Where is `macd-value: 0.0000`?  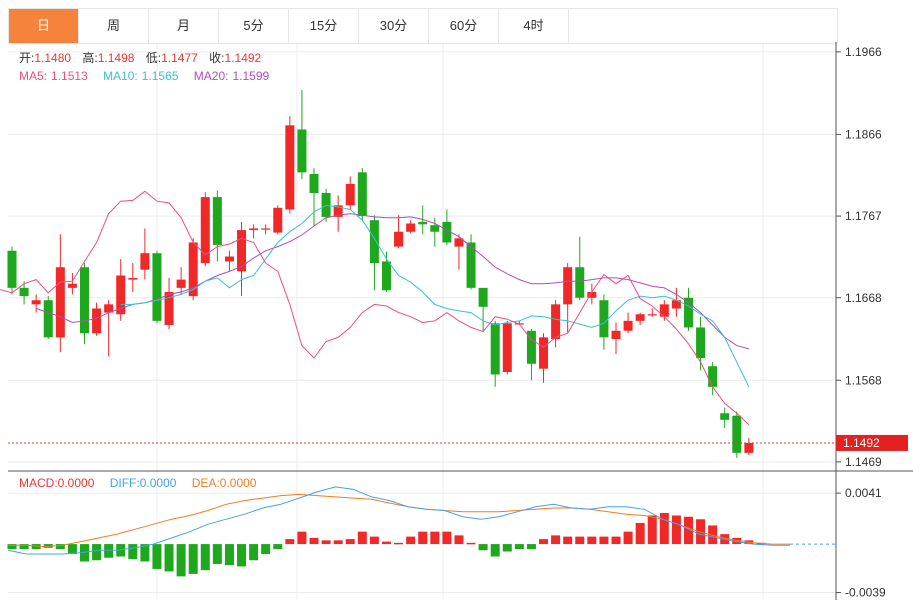
macd-value: 0.0000 is located at coordinates (76, 483).